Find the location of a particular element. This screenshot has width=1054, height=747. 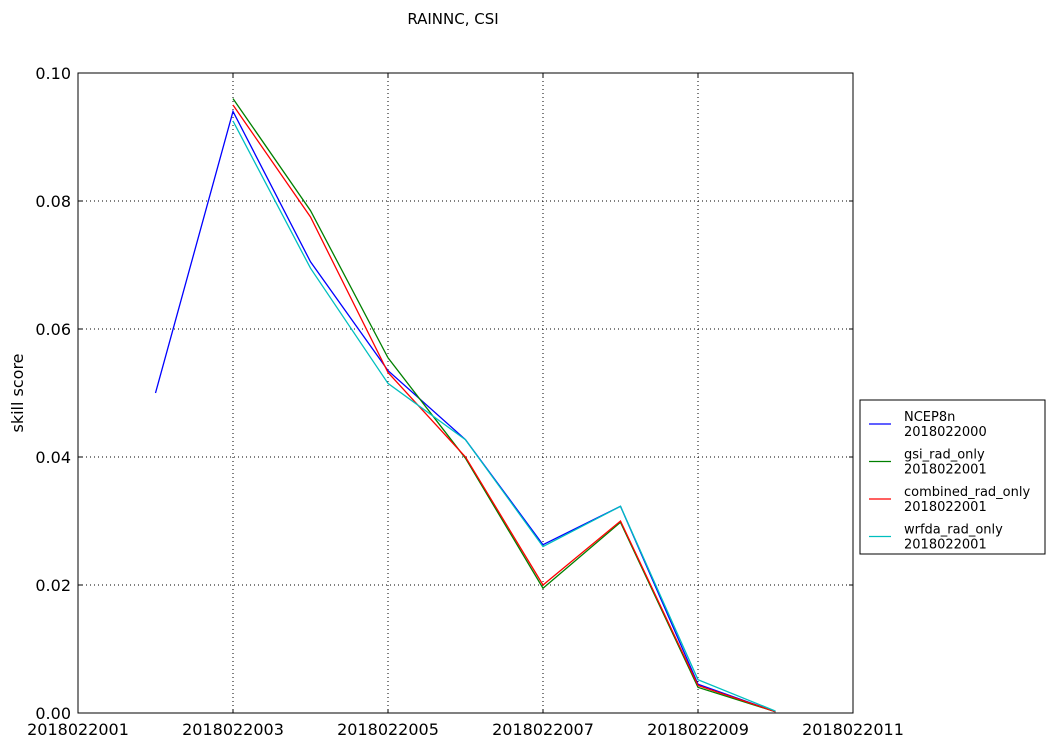

legend-frame is located at coordinates (952, 477).